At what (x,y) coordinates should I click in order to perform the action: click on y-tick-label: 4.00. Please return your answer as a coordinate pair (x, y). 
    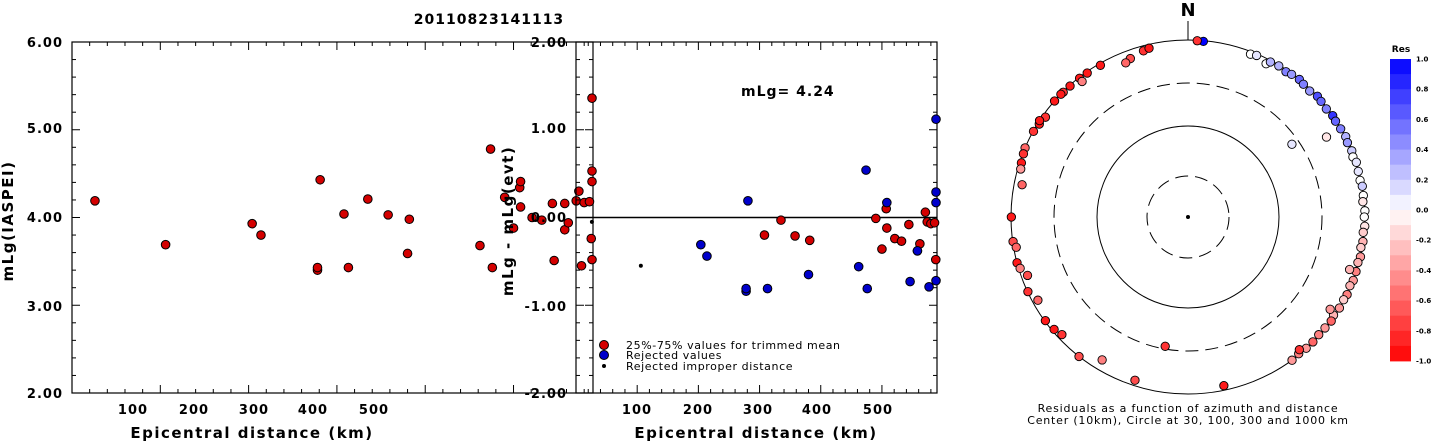
    Looking at the image, I should click on (45, 218).